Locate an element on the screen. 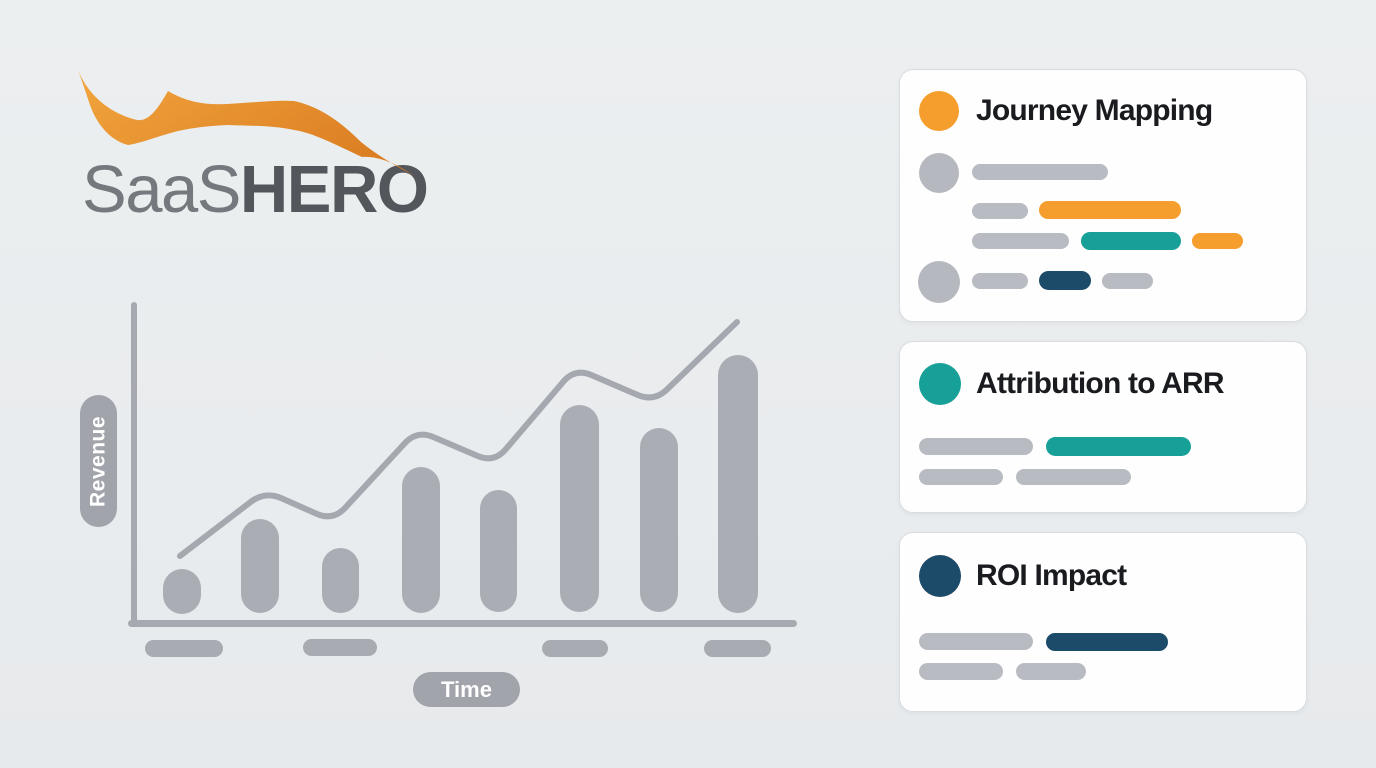  feature-card-1: Journey Mapping is located at coordinates (1103, 195).